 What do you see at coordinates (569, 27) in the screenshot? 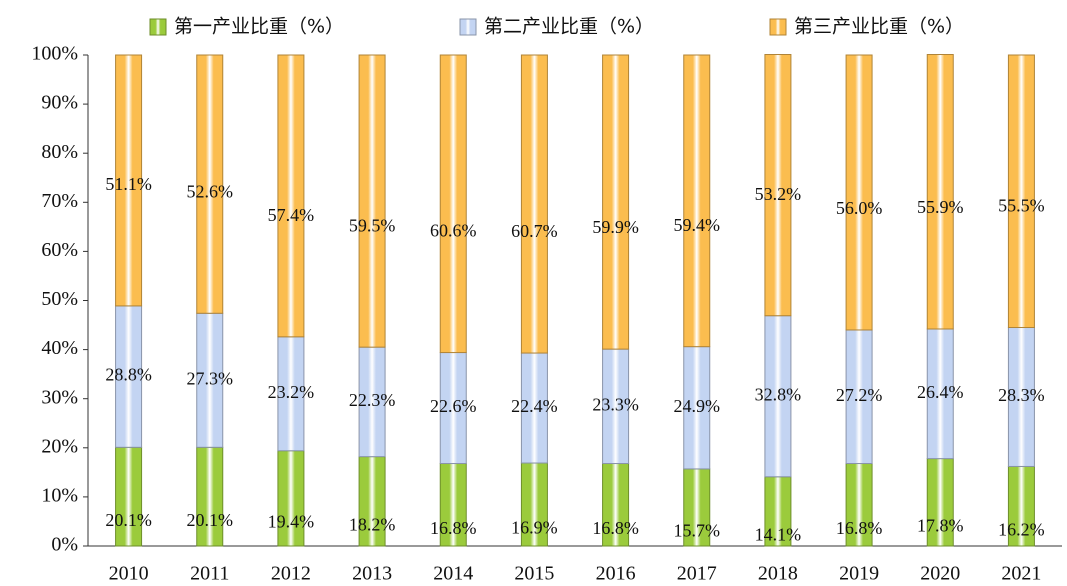
I see `legend-label: 第二产业比重（%）` at bounding box center [569, 27].